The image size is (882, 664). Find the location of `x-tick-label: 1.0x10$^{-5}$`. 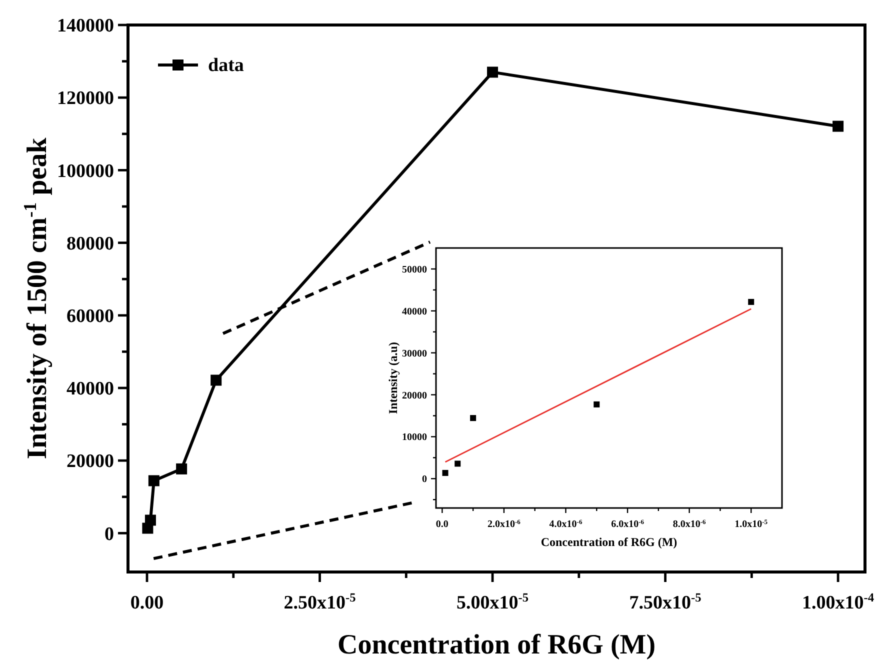

x-tick-label: 1.0x10$^{-5}$ is located at coordinates (751, 524).